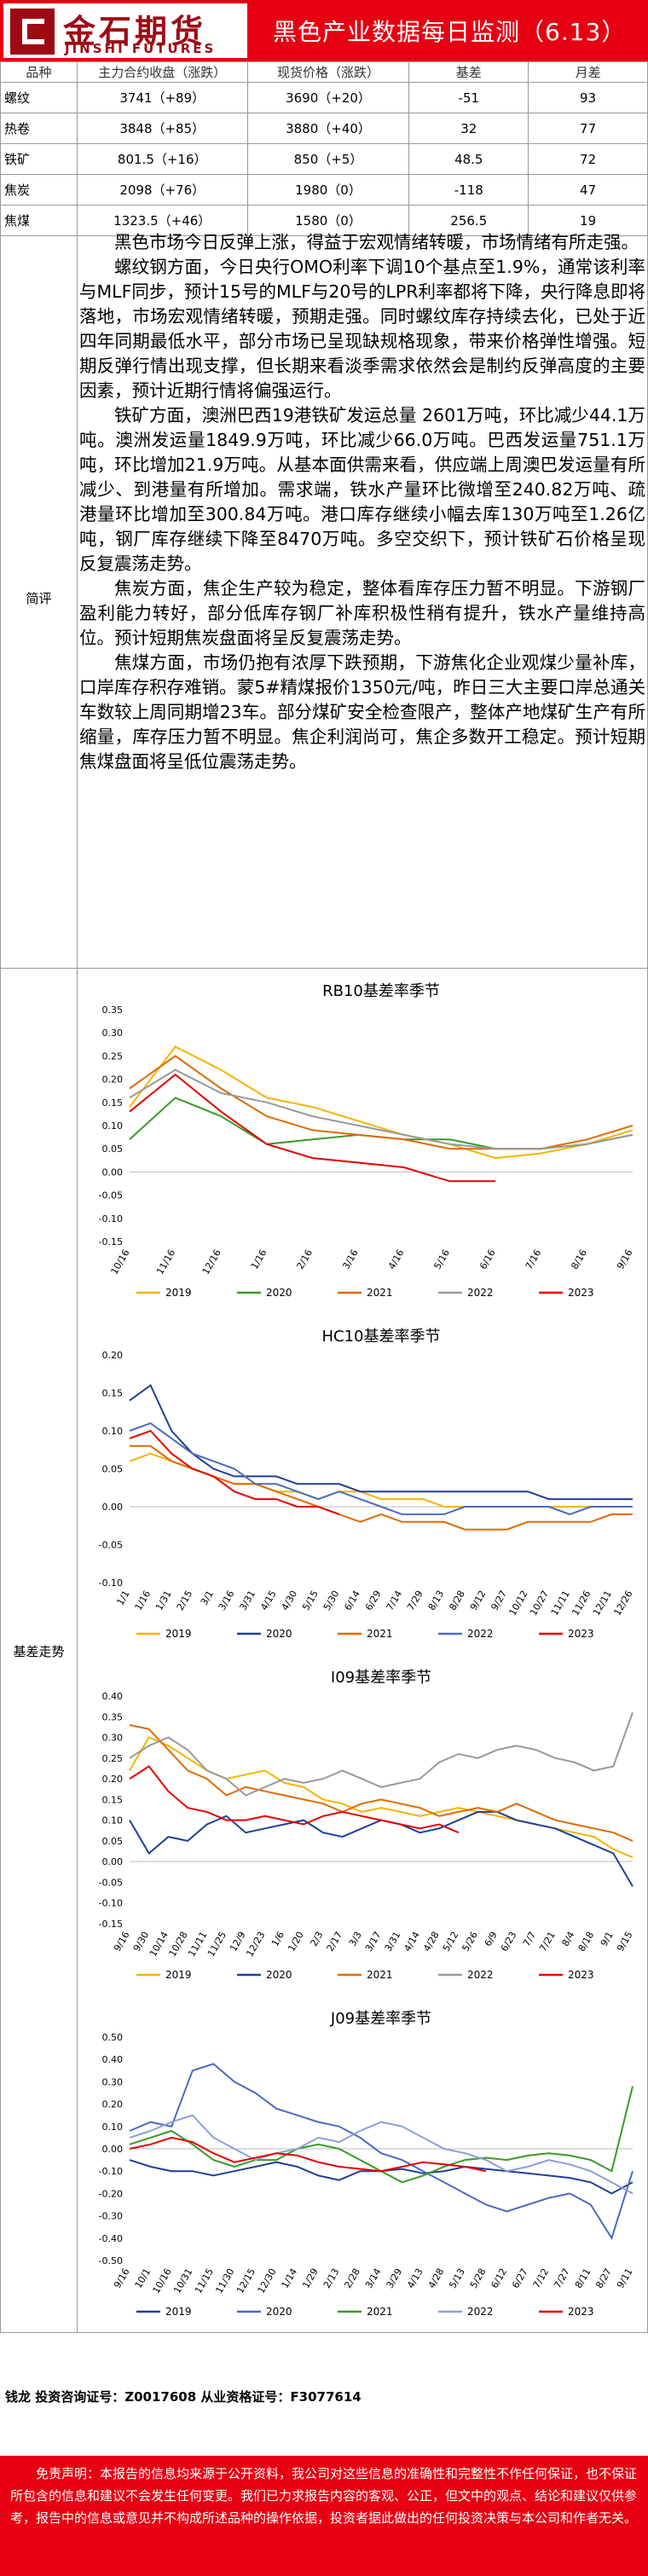  I want to click on y-tick-label: -0.10, so click(111, 2172).